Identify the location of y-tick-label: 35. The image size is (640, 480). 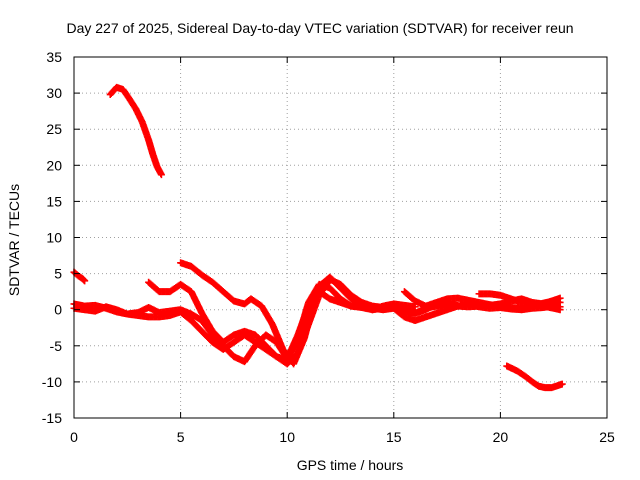
(54, 57).